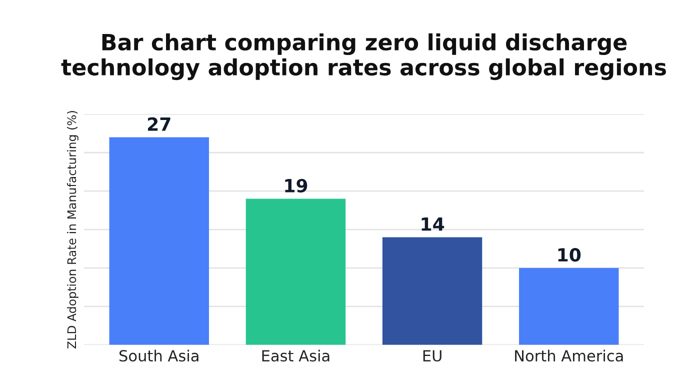 This screenshot has width=700, height=391. Describe the element at coordinates (72, 229) in the screenshot. I see `y-axis-title: ZLD Adoption Rate in Manufacturing (%)` at that location.